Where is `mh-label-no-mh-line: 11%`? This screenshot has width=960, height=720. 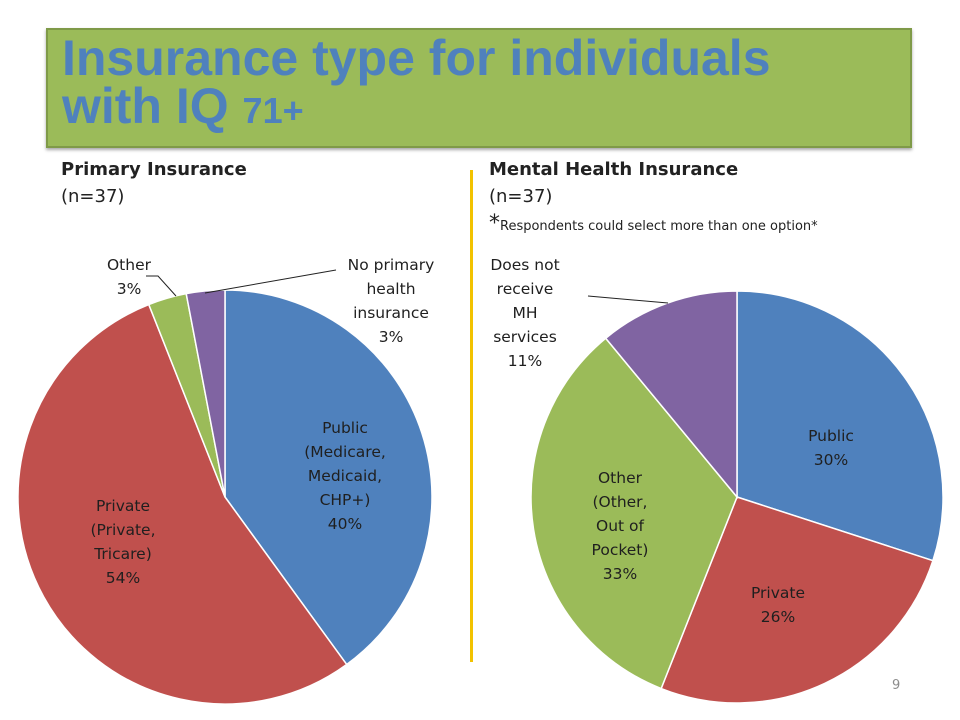
mh-label-no-mh-line: 11% is located at coordinates (525, 361).